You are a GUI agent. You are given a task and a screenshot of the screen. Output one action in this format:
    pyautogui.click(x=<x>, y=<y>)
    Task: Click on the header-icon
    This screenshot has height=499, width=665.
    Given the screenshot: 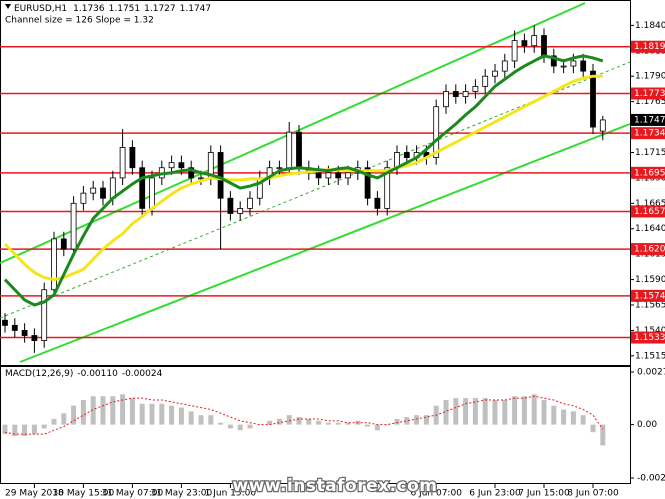 What is the action you would take?
    pyautogui.click(x=8, y=6)
    